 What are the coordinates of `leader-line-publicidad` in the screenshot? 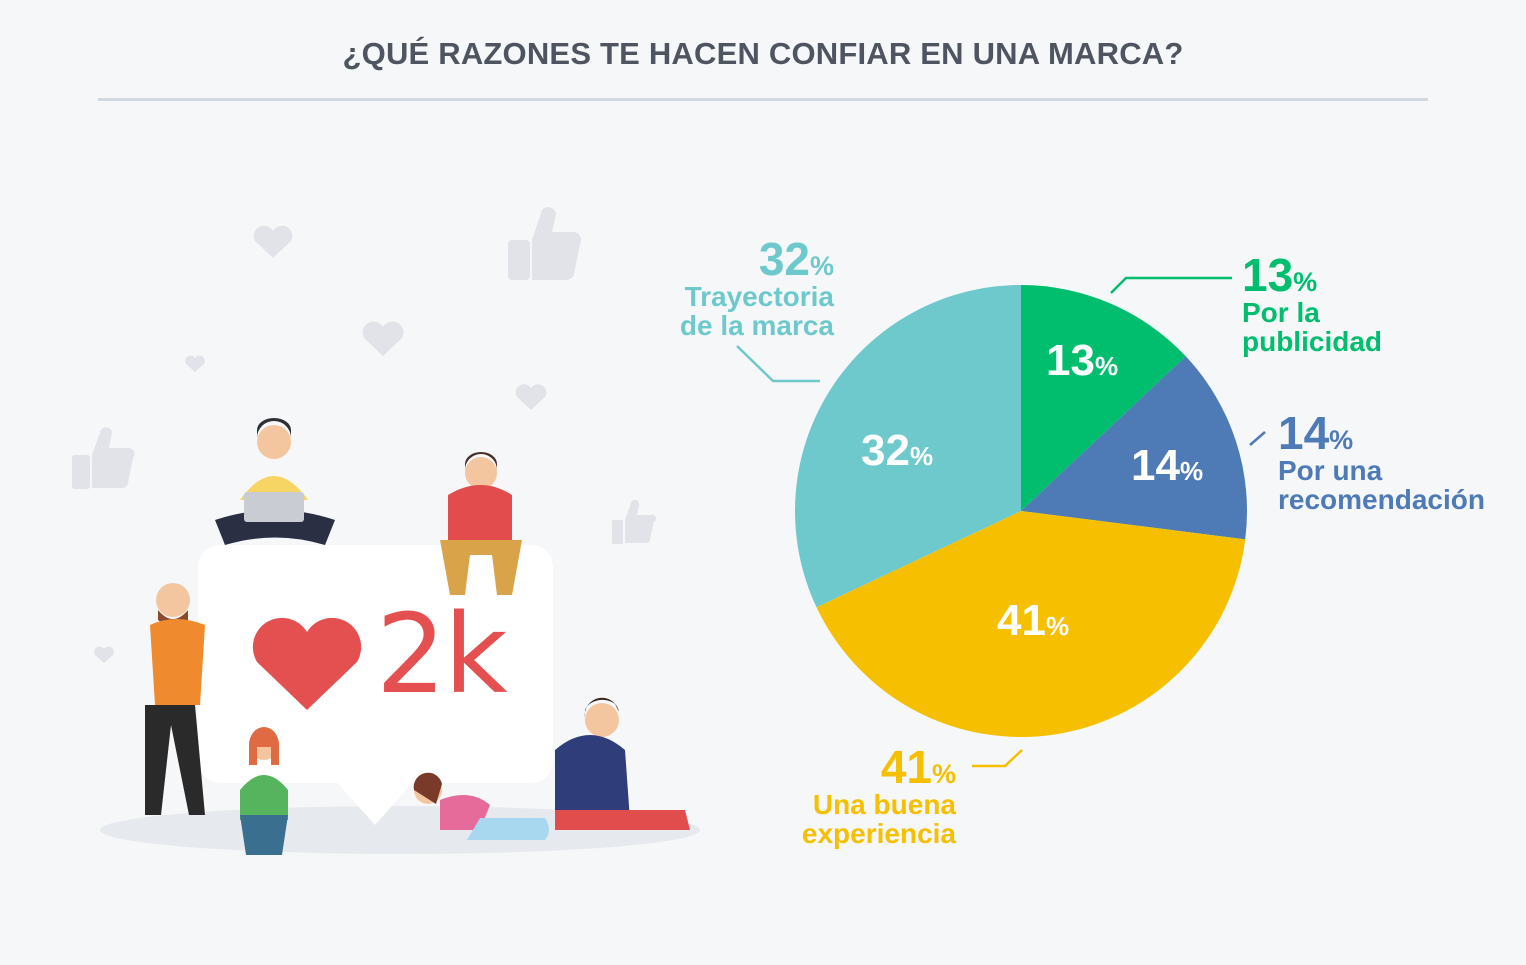 It's located at (1171, 285).